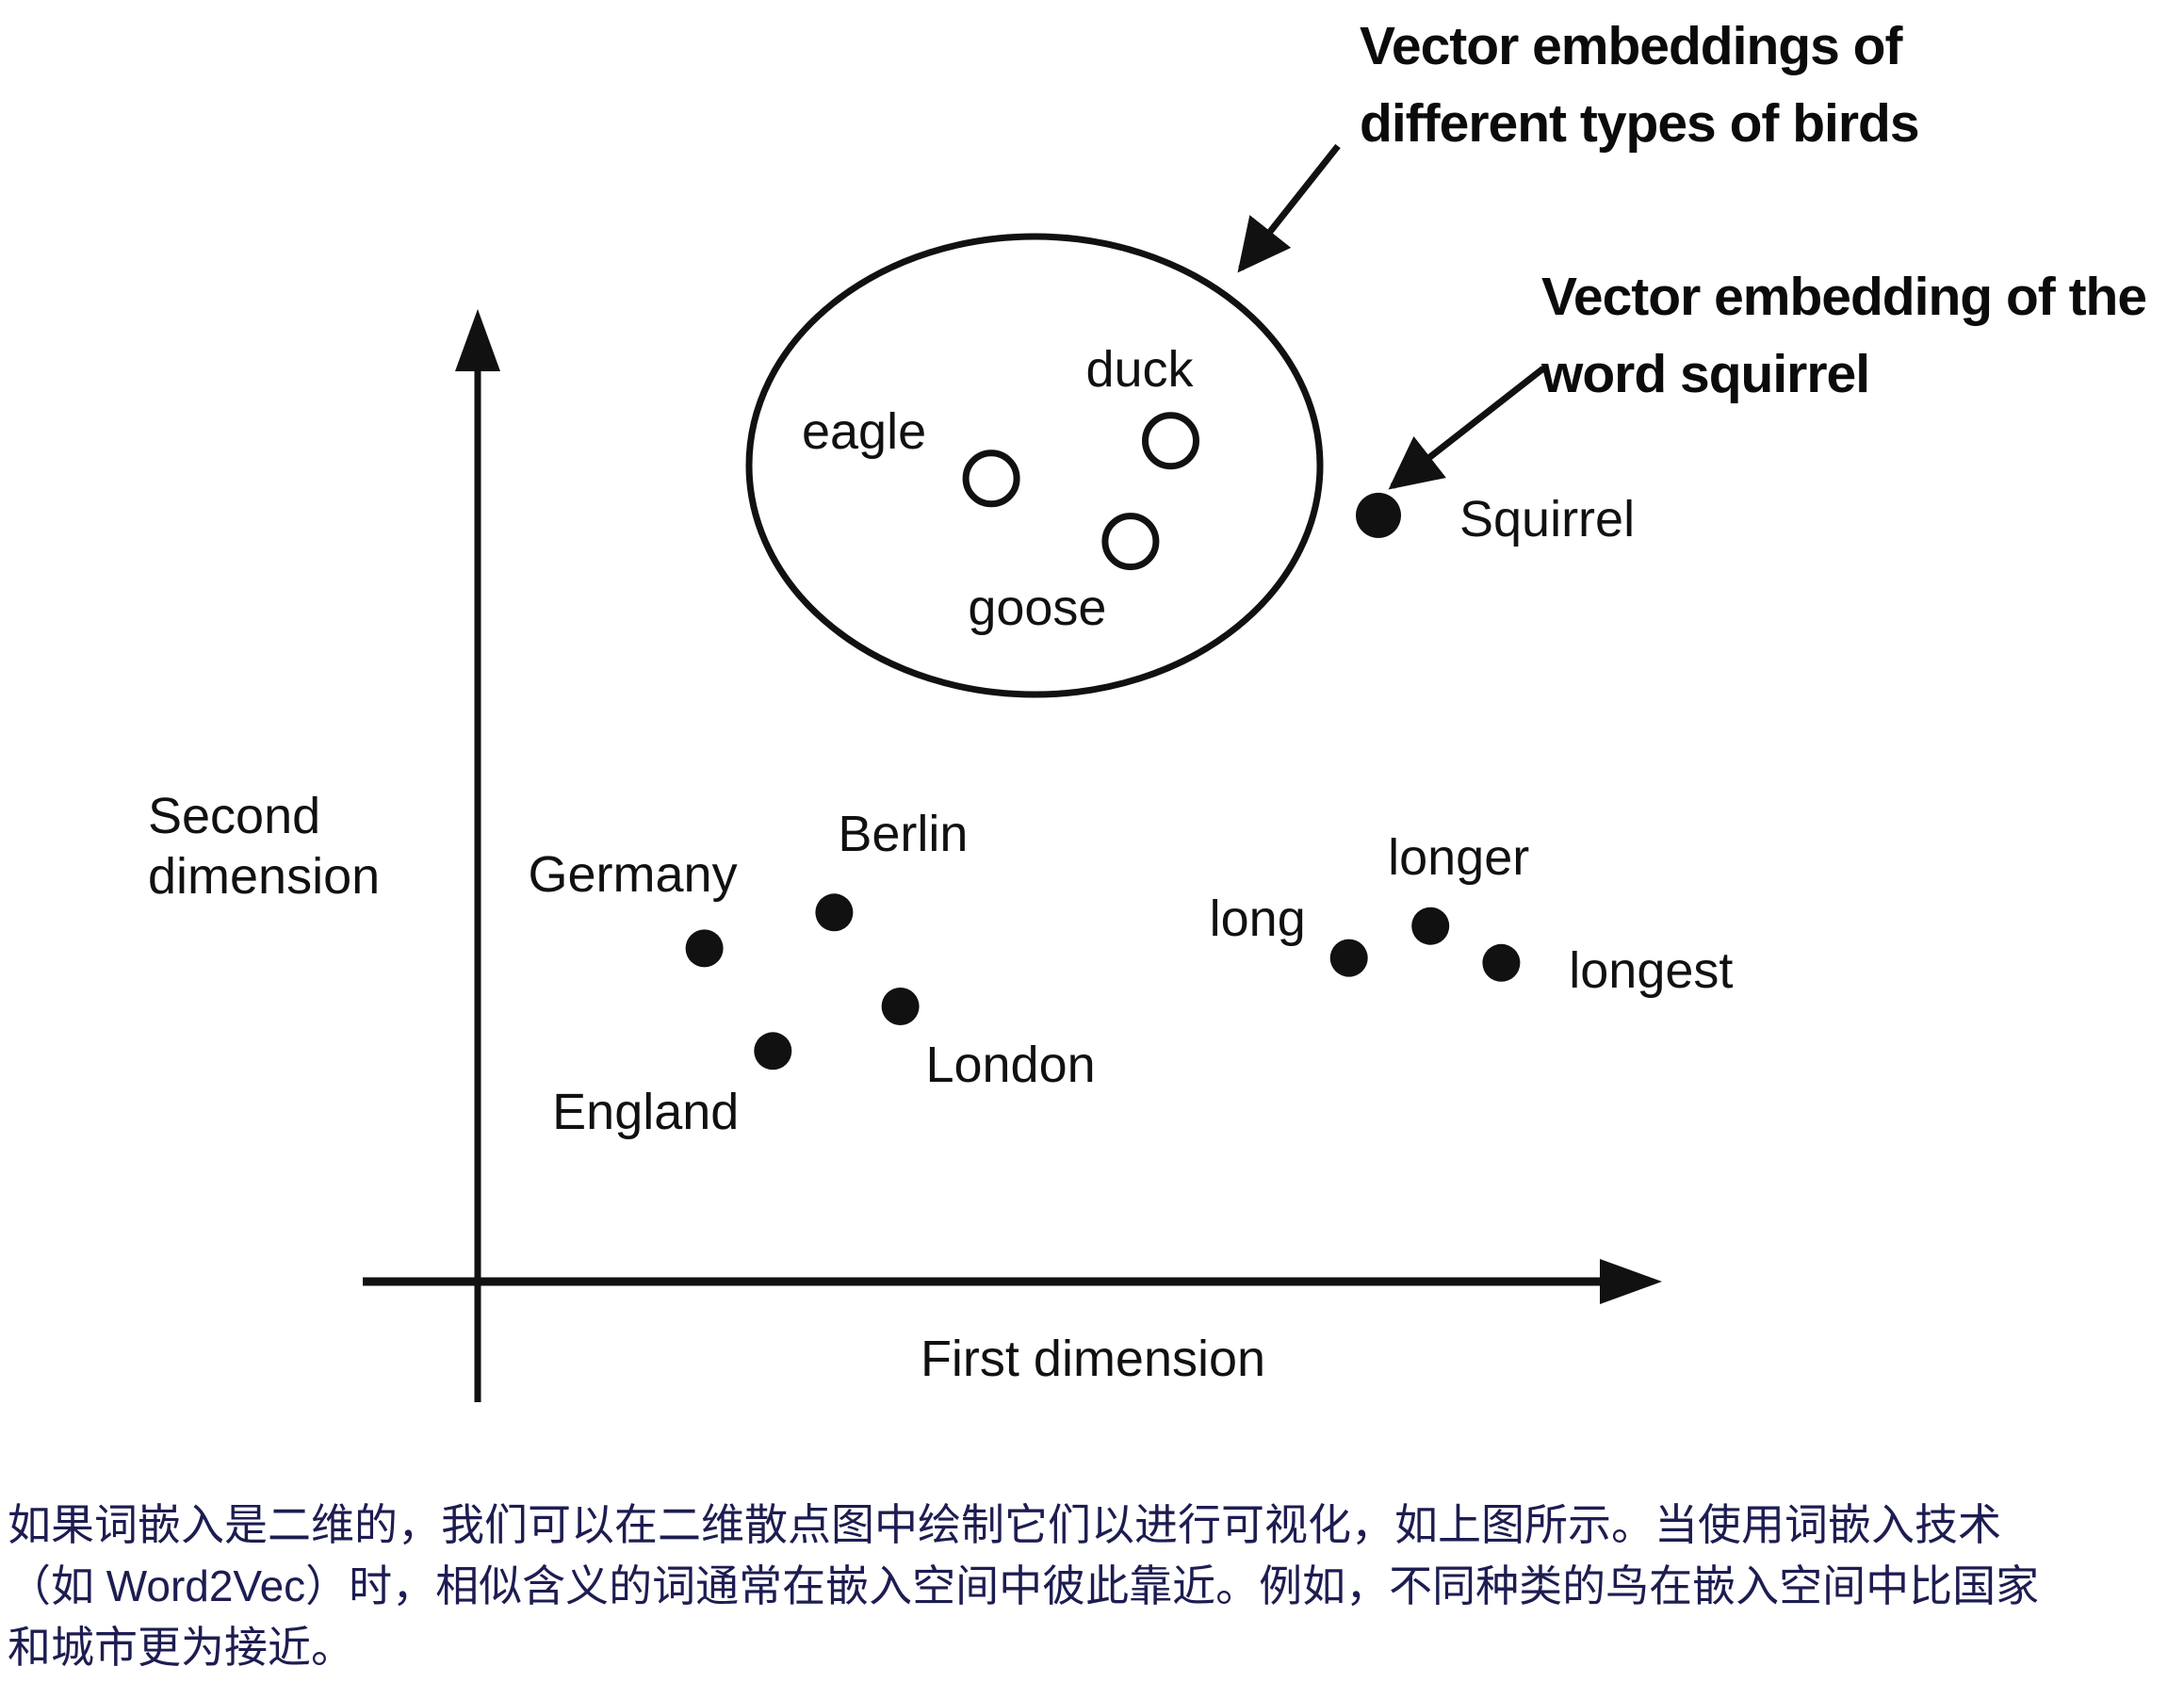 Image resolution: width=2184 pixels, height=1683 pixels. I want to click on point-label-eagle: eagle, so click(864, 431).